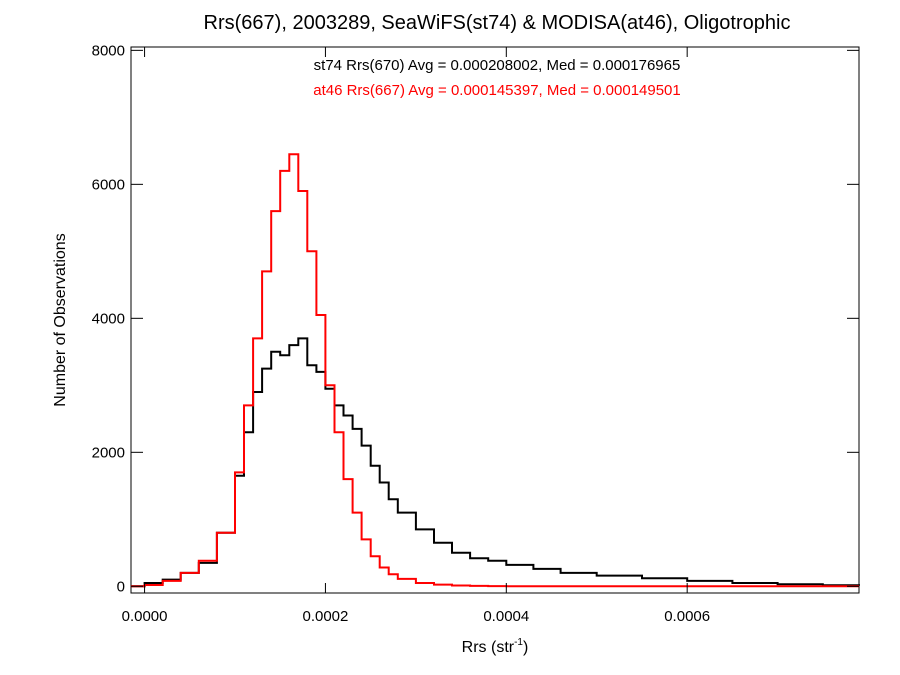 This screenshot has height=675, width=900. Describe the element at coordinates (687, 616) in the screenshot. I see `x-tick-label: 0.0006` at that location.